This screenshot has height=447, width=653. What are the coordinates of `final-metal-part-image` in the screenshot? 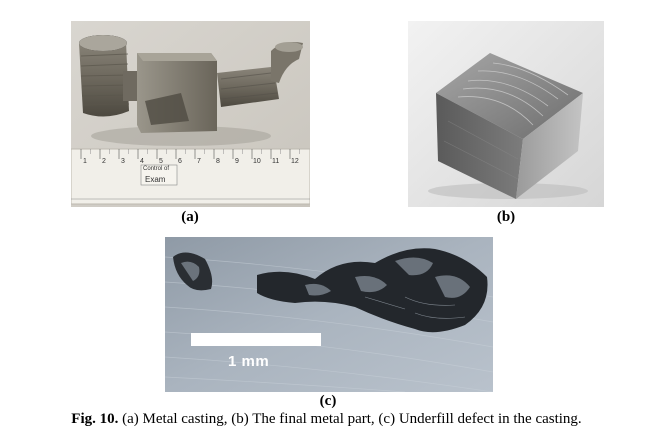 It's located at (506, 114).